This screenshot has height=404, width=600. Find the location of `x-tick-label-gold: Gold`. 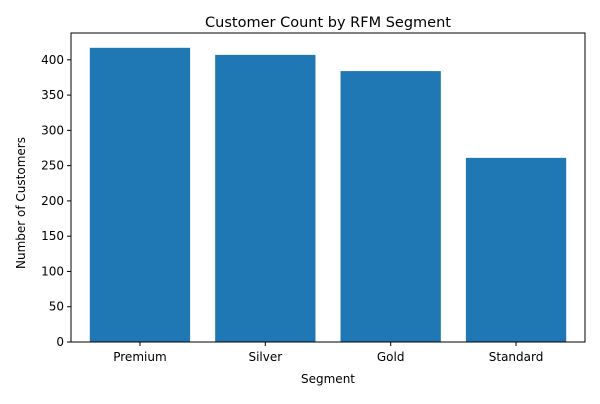

x-tick-label-gold: Gold is located at coordinates (391, 357).